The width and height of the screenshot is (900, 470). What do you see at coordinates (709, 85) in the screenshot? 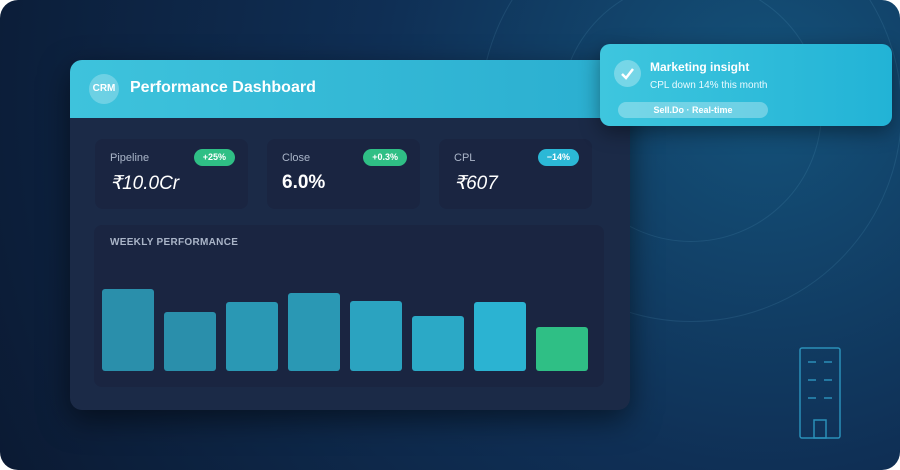
I see `toast-message: CPL down 14% this month` at bounding box center [709, 85].